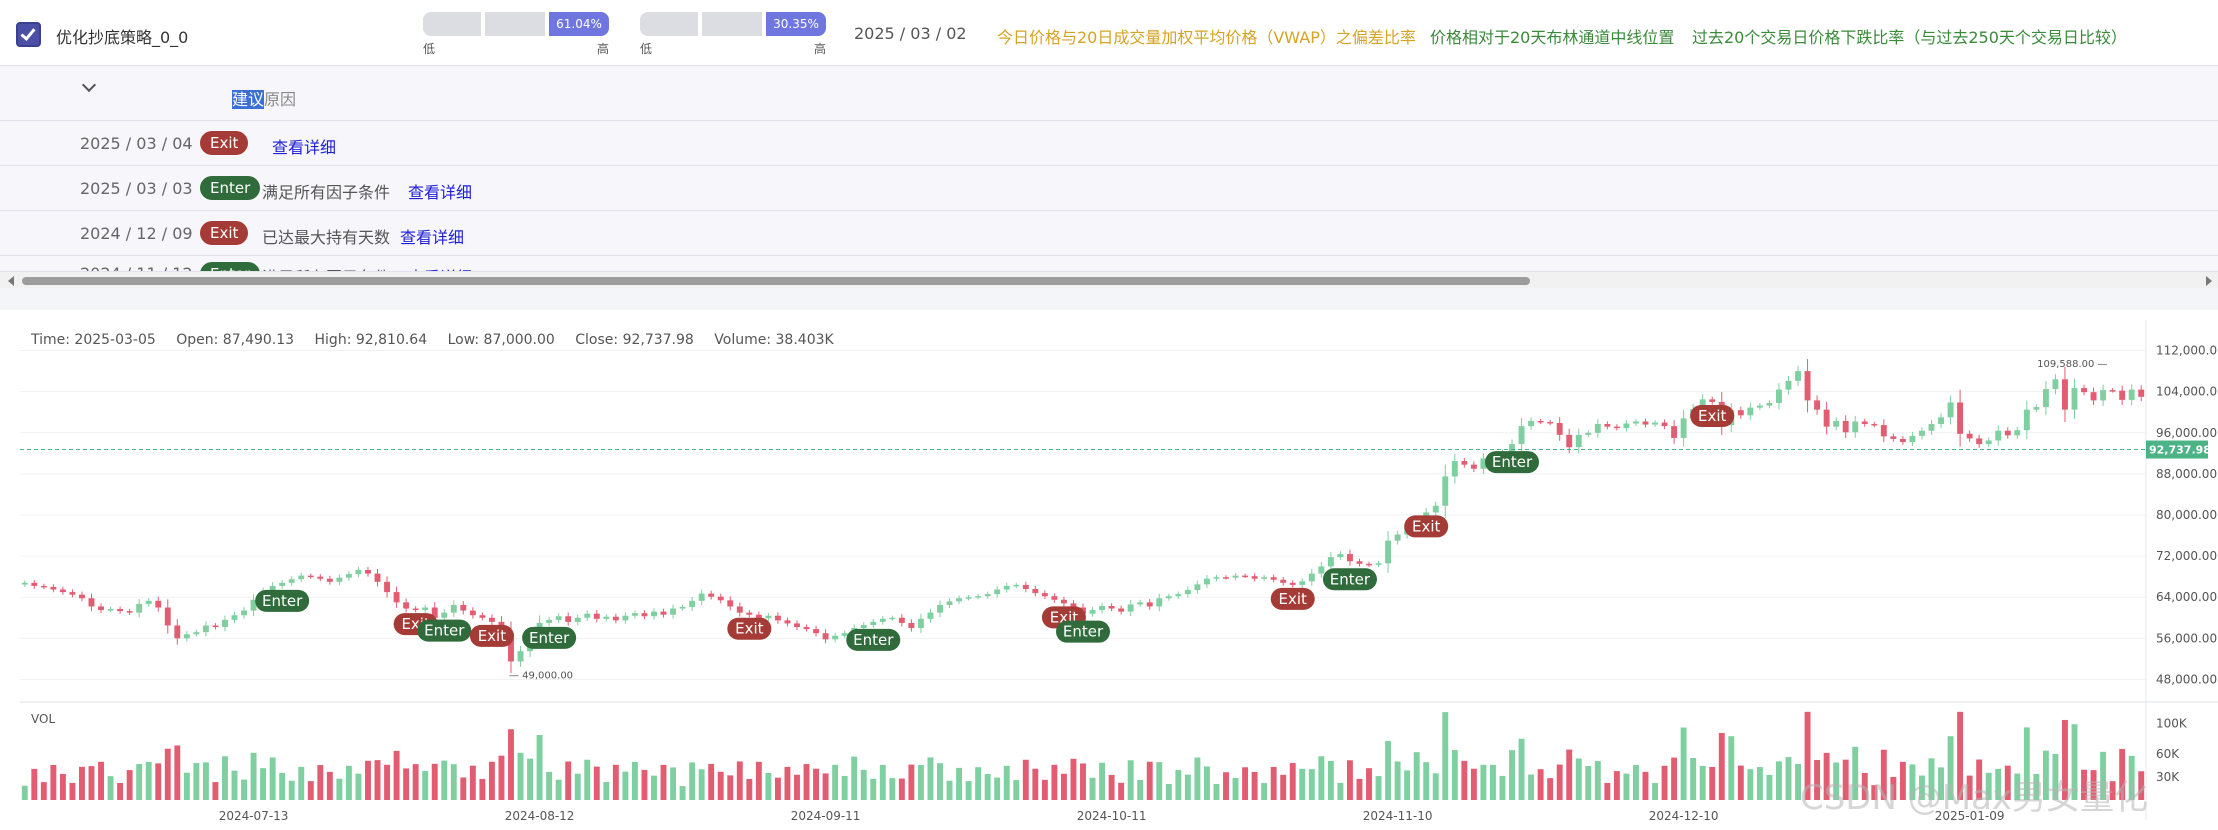  I want to click on trade-marker-exit, so click(491, 635).